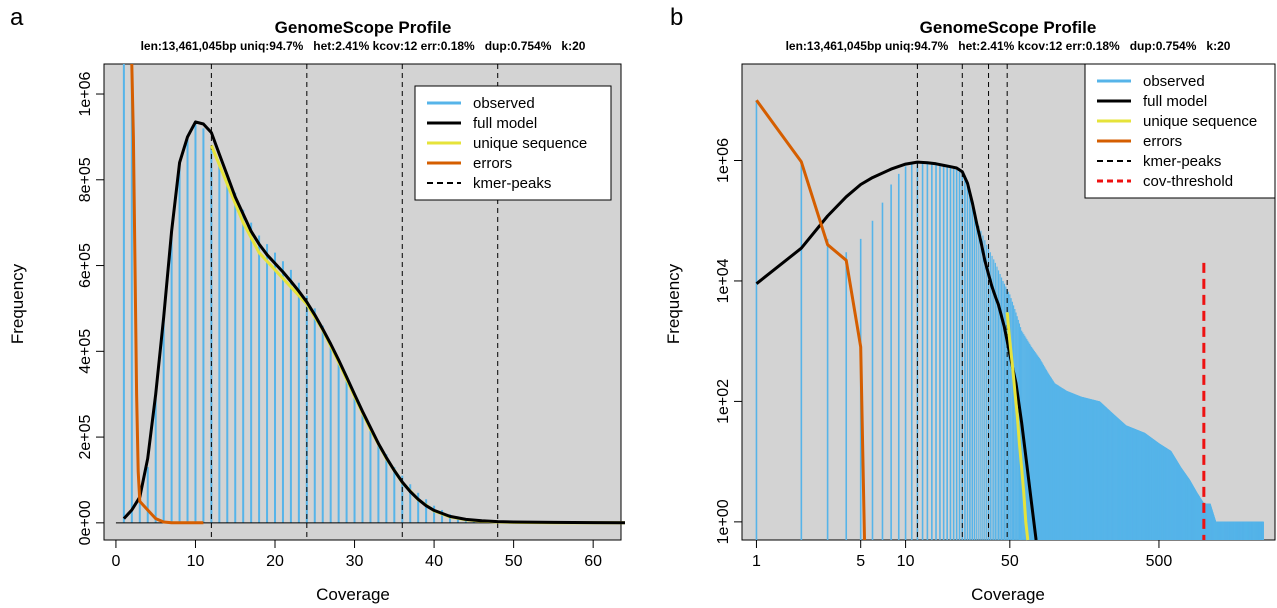 Image resolution: width=1277 pixels, height=608 pixels. What do you see at coordinates (1008, 594) in the screenshot?
I see `x-axis-label-b: Coverage` at bounding box center [1008, 594].